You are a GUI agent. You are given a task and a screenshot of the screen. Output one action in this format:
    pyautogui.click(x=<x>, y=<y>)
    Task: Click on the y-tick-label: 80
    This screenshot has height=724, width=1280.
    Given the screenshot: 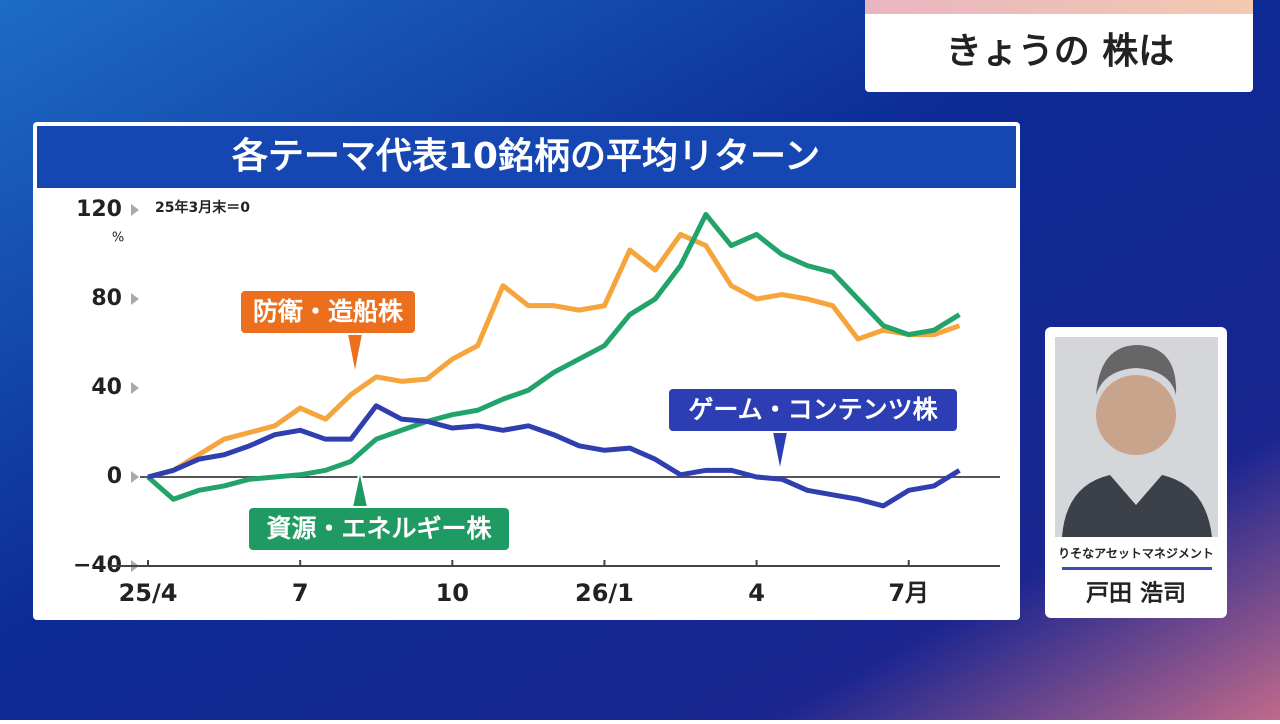 What is the action you would take?
    pyautogui.click(x=106, y=298)
    